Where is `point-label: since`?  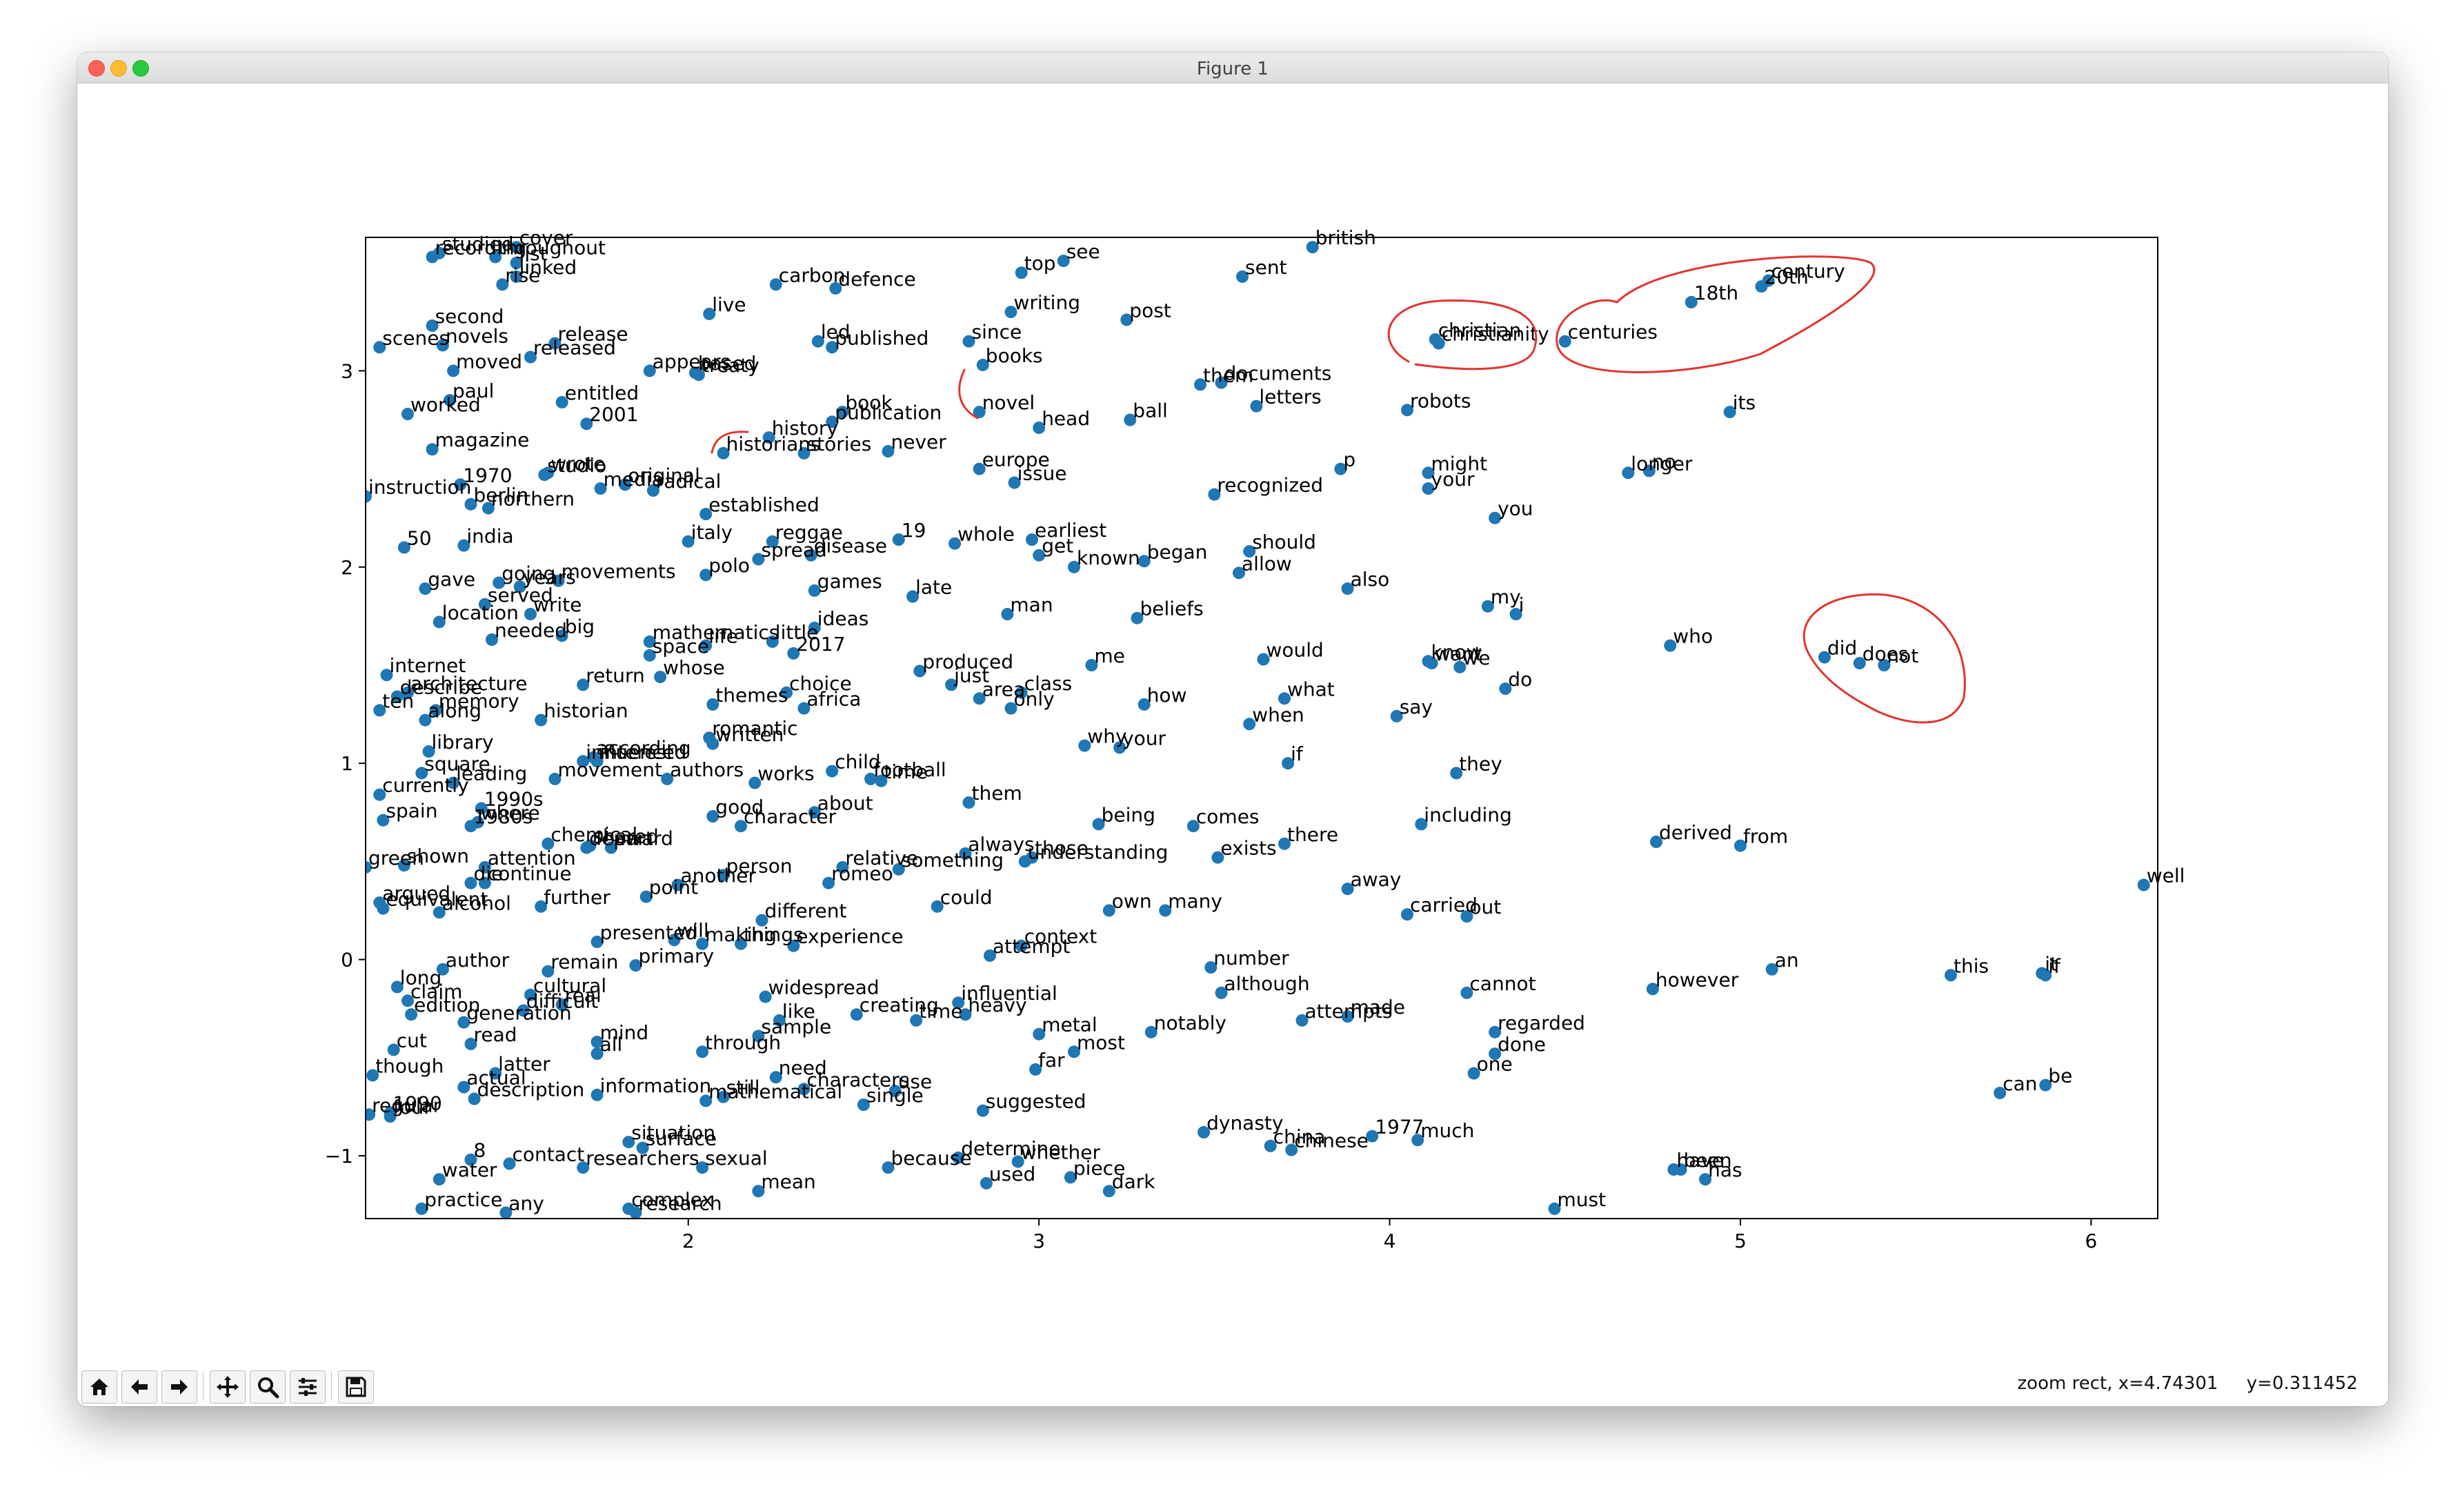
point-label: since is located at coordinates (997, 332).